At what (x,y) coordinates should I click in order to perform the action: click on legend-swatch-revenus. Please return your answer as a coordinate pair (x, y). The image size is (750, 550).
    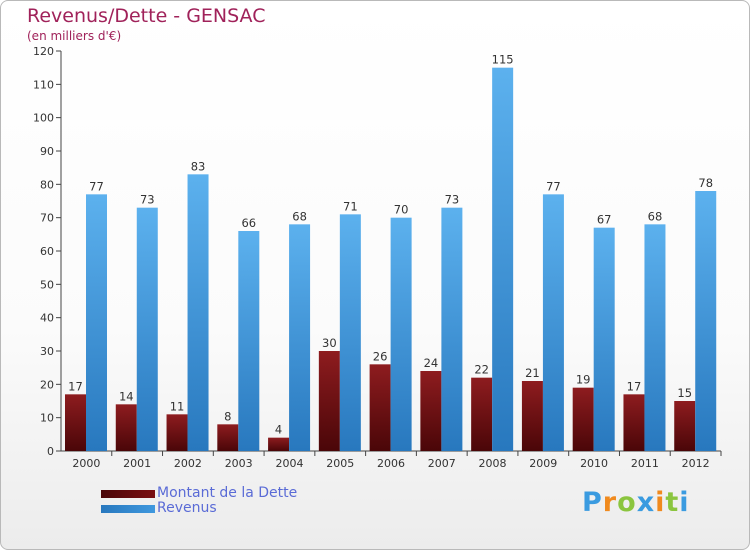
    Looking at the image, I should click on (128, 509).